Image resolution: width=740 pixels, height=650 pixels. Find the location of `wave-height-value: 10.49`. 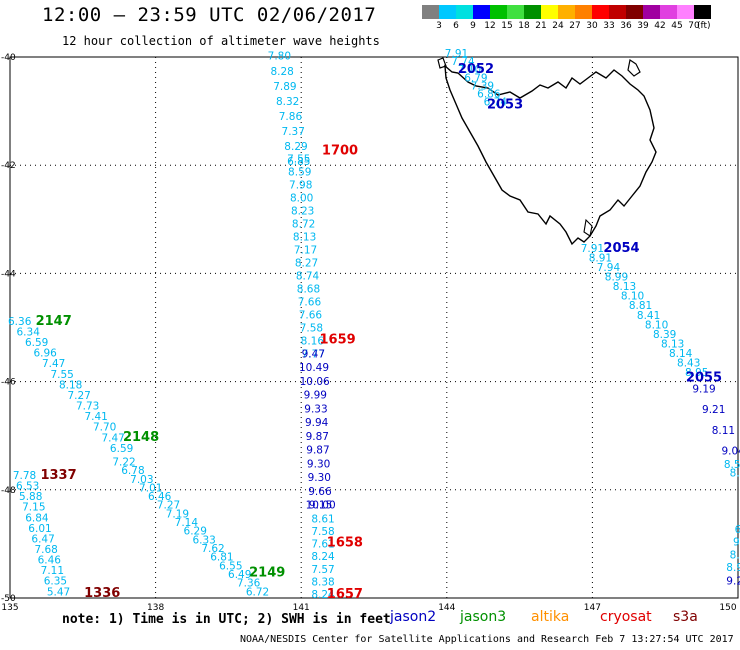

wave-height-value: 10.49 is located at coordinates (314, 368).